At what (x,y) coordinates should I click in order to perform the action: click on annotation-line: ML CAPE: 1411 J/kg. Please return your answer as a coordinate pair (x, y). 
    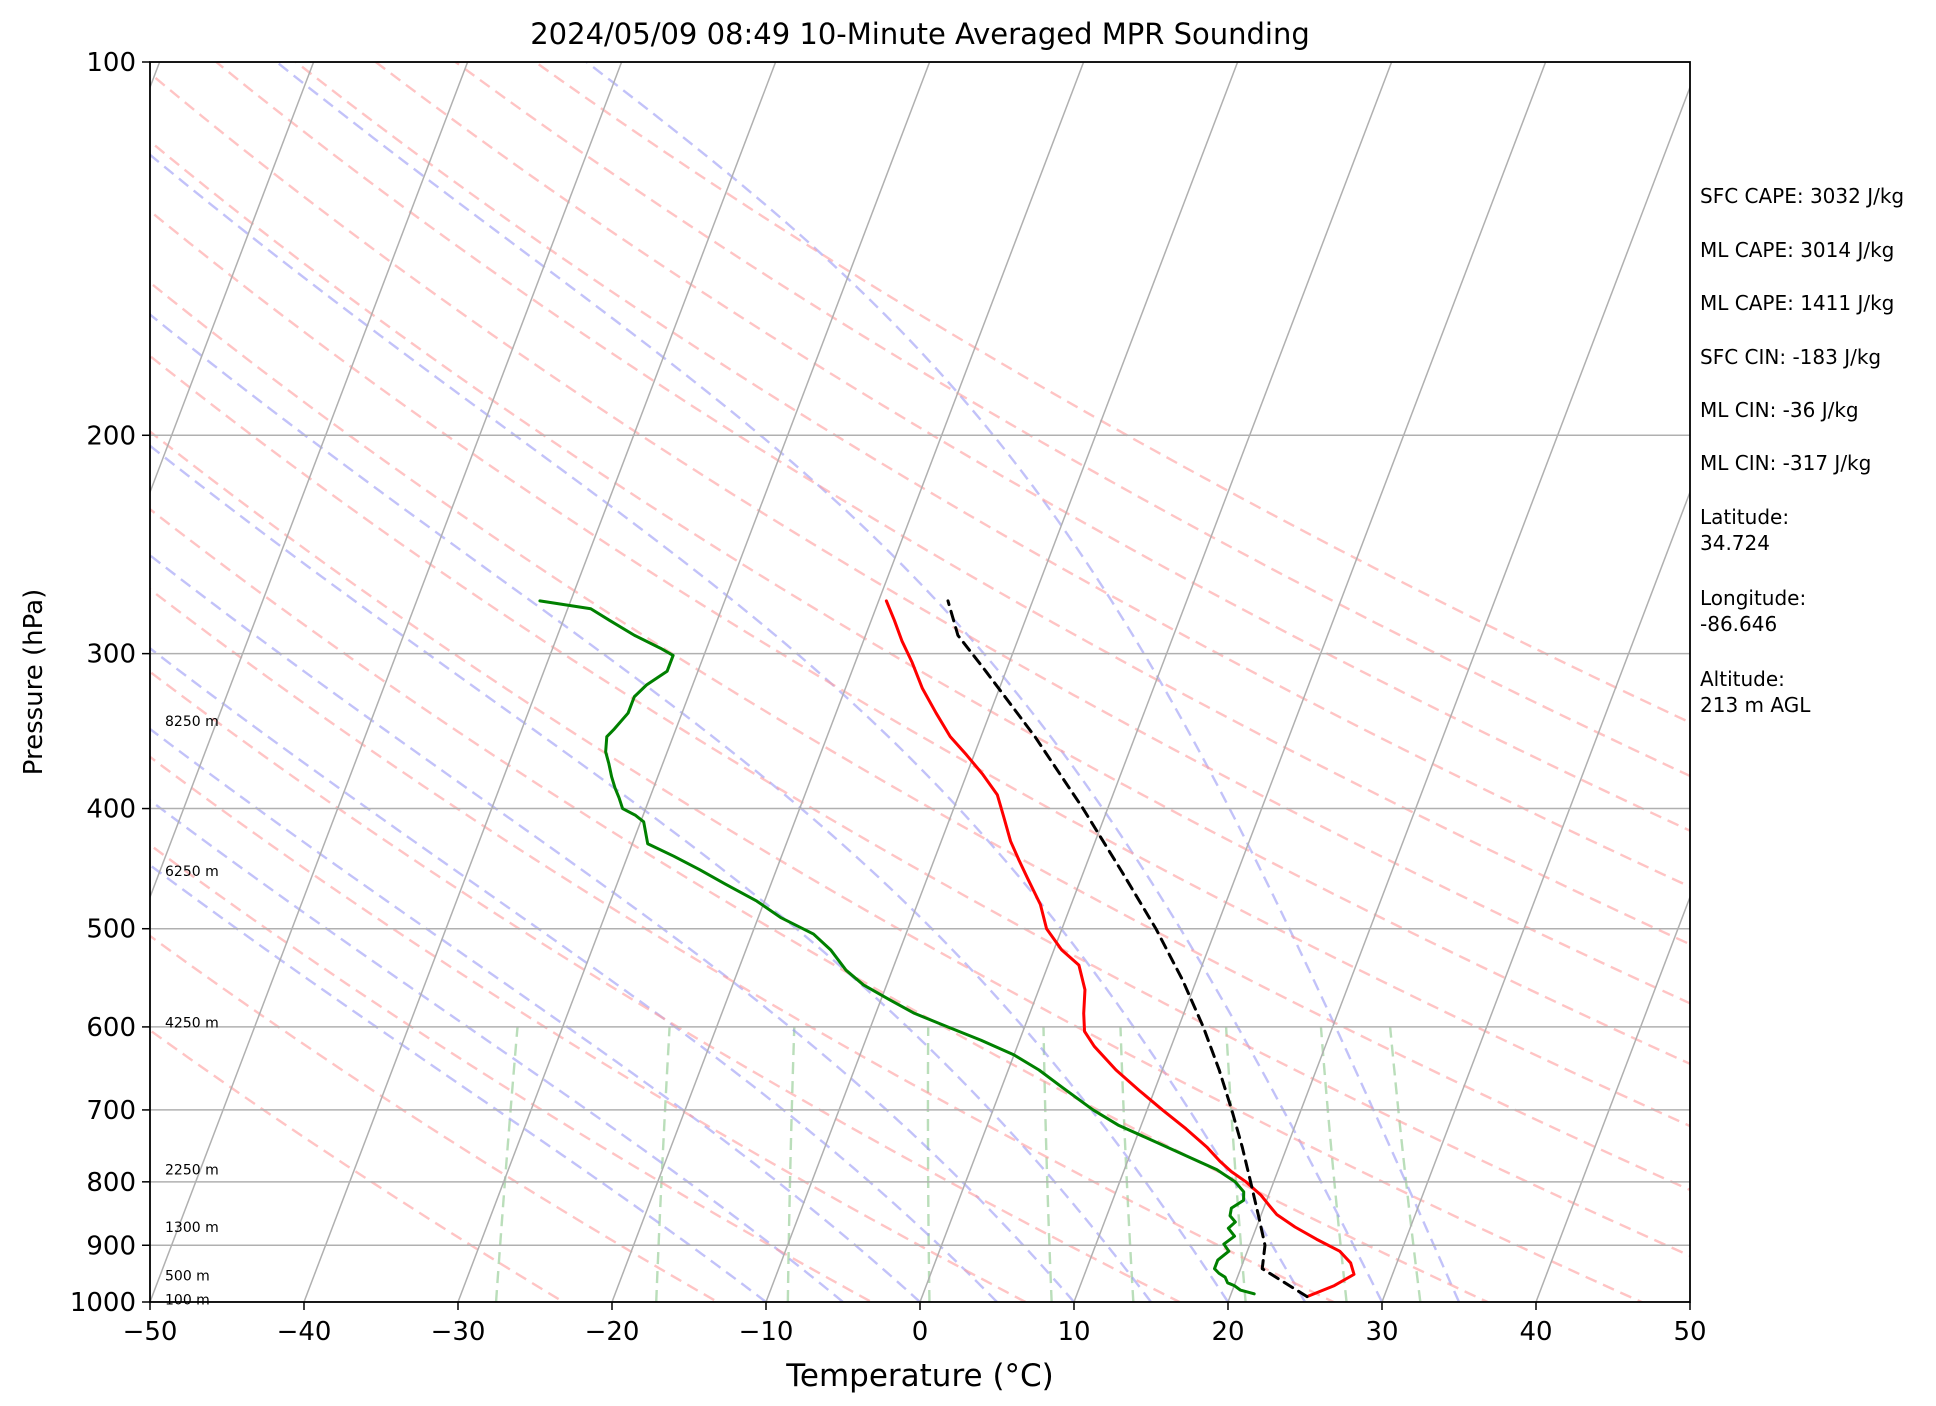
    Looking at the image, I should click on (1797, 303).